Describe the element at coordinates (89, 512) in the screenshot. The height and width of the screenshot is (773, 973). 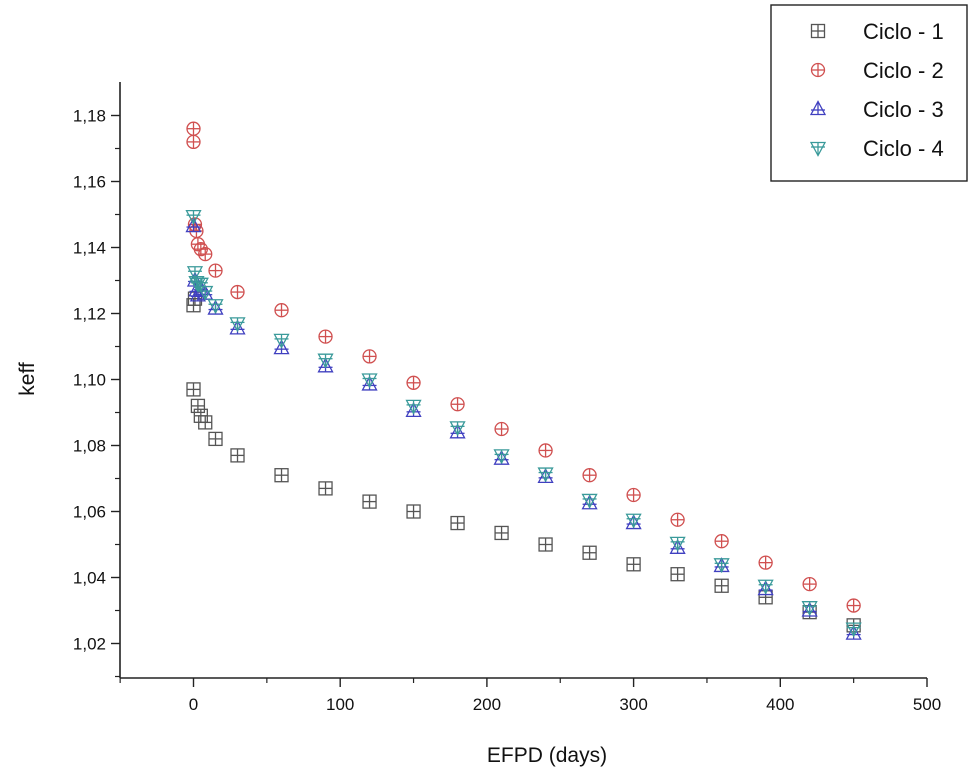
I see `y-tick-label: 1,06` at that location.